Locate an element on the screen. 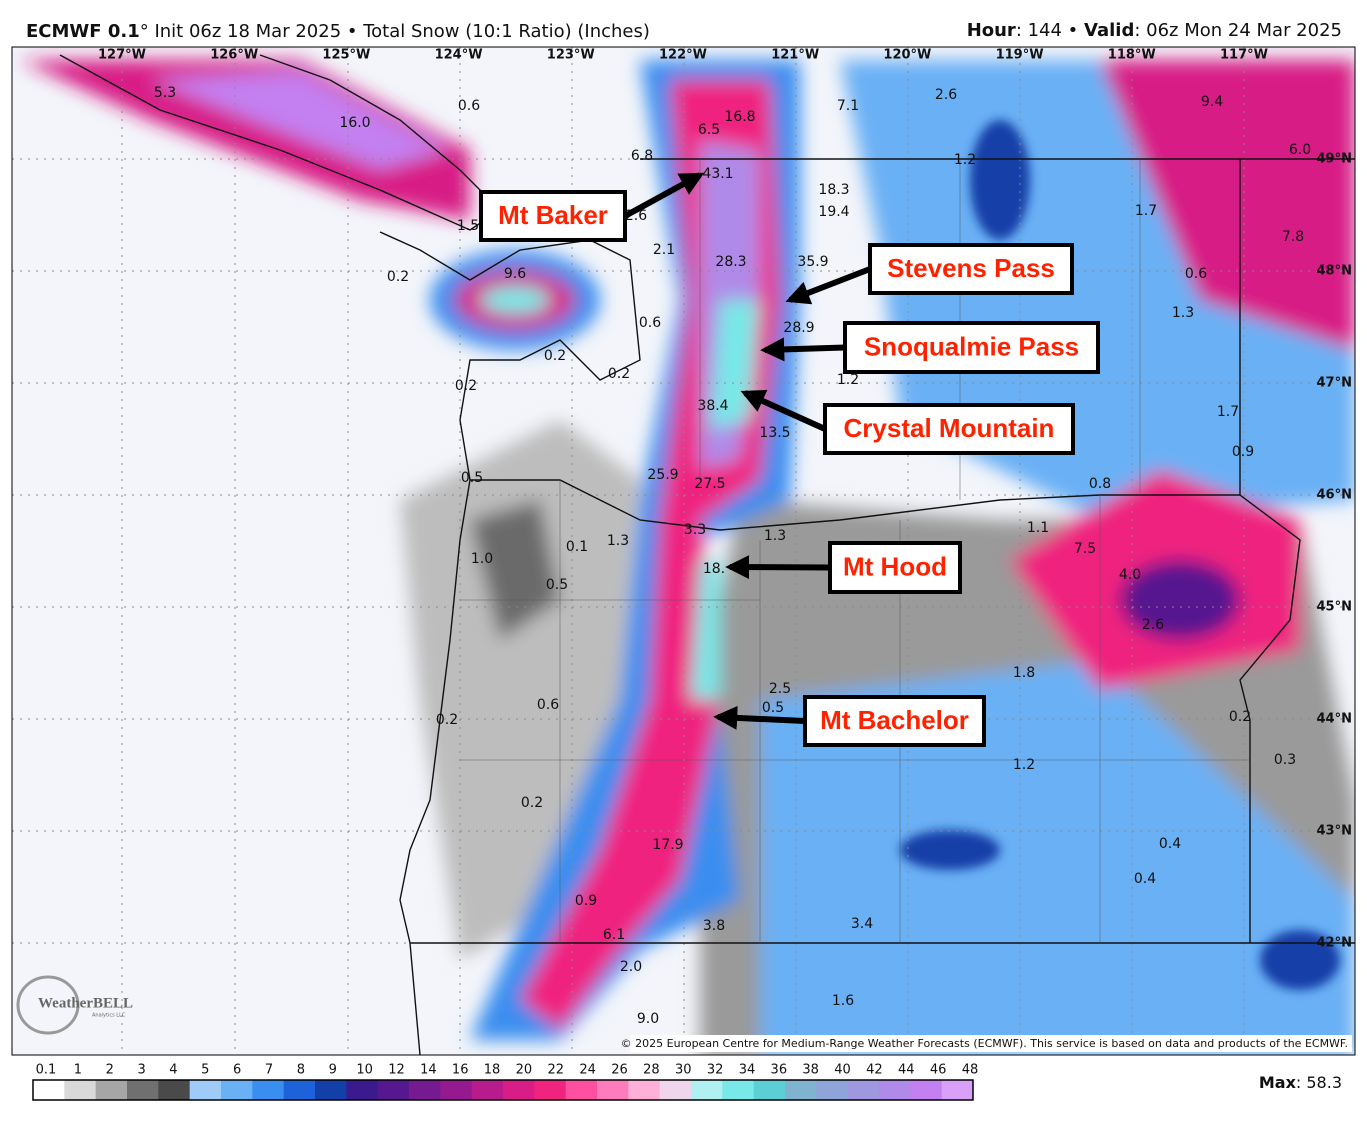 This screenshot has width=1367, height=1122. longitude-label: 122°W is located at coordinates (683, 55).